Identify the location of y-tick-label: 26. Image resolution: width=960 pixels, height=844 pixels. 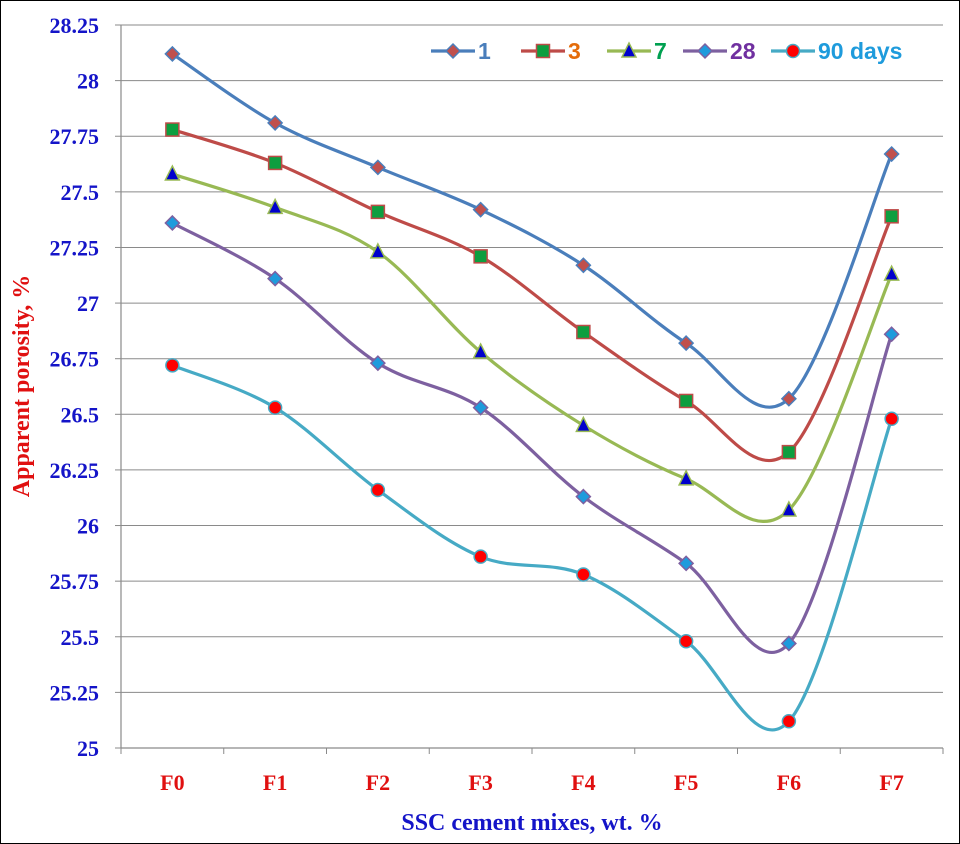
(88, 526).